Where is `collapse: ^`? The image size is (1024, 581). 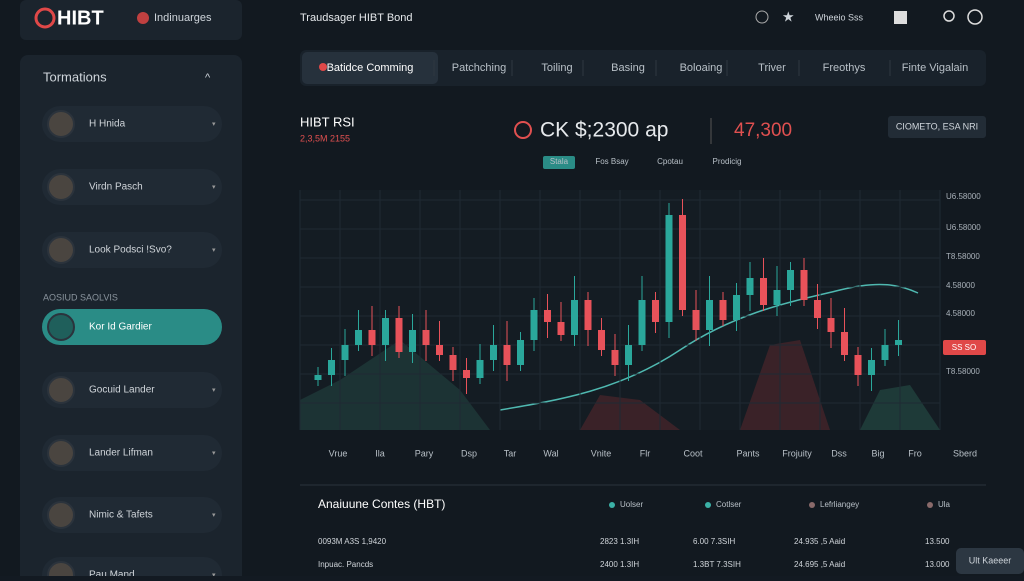
collapse: ^ is located at coordinates (208, 78).